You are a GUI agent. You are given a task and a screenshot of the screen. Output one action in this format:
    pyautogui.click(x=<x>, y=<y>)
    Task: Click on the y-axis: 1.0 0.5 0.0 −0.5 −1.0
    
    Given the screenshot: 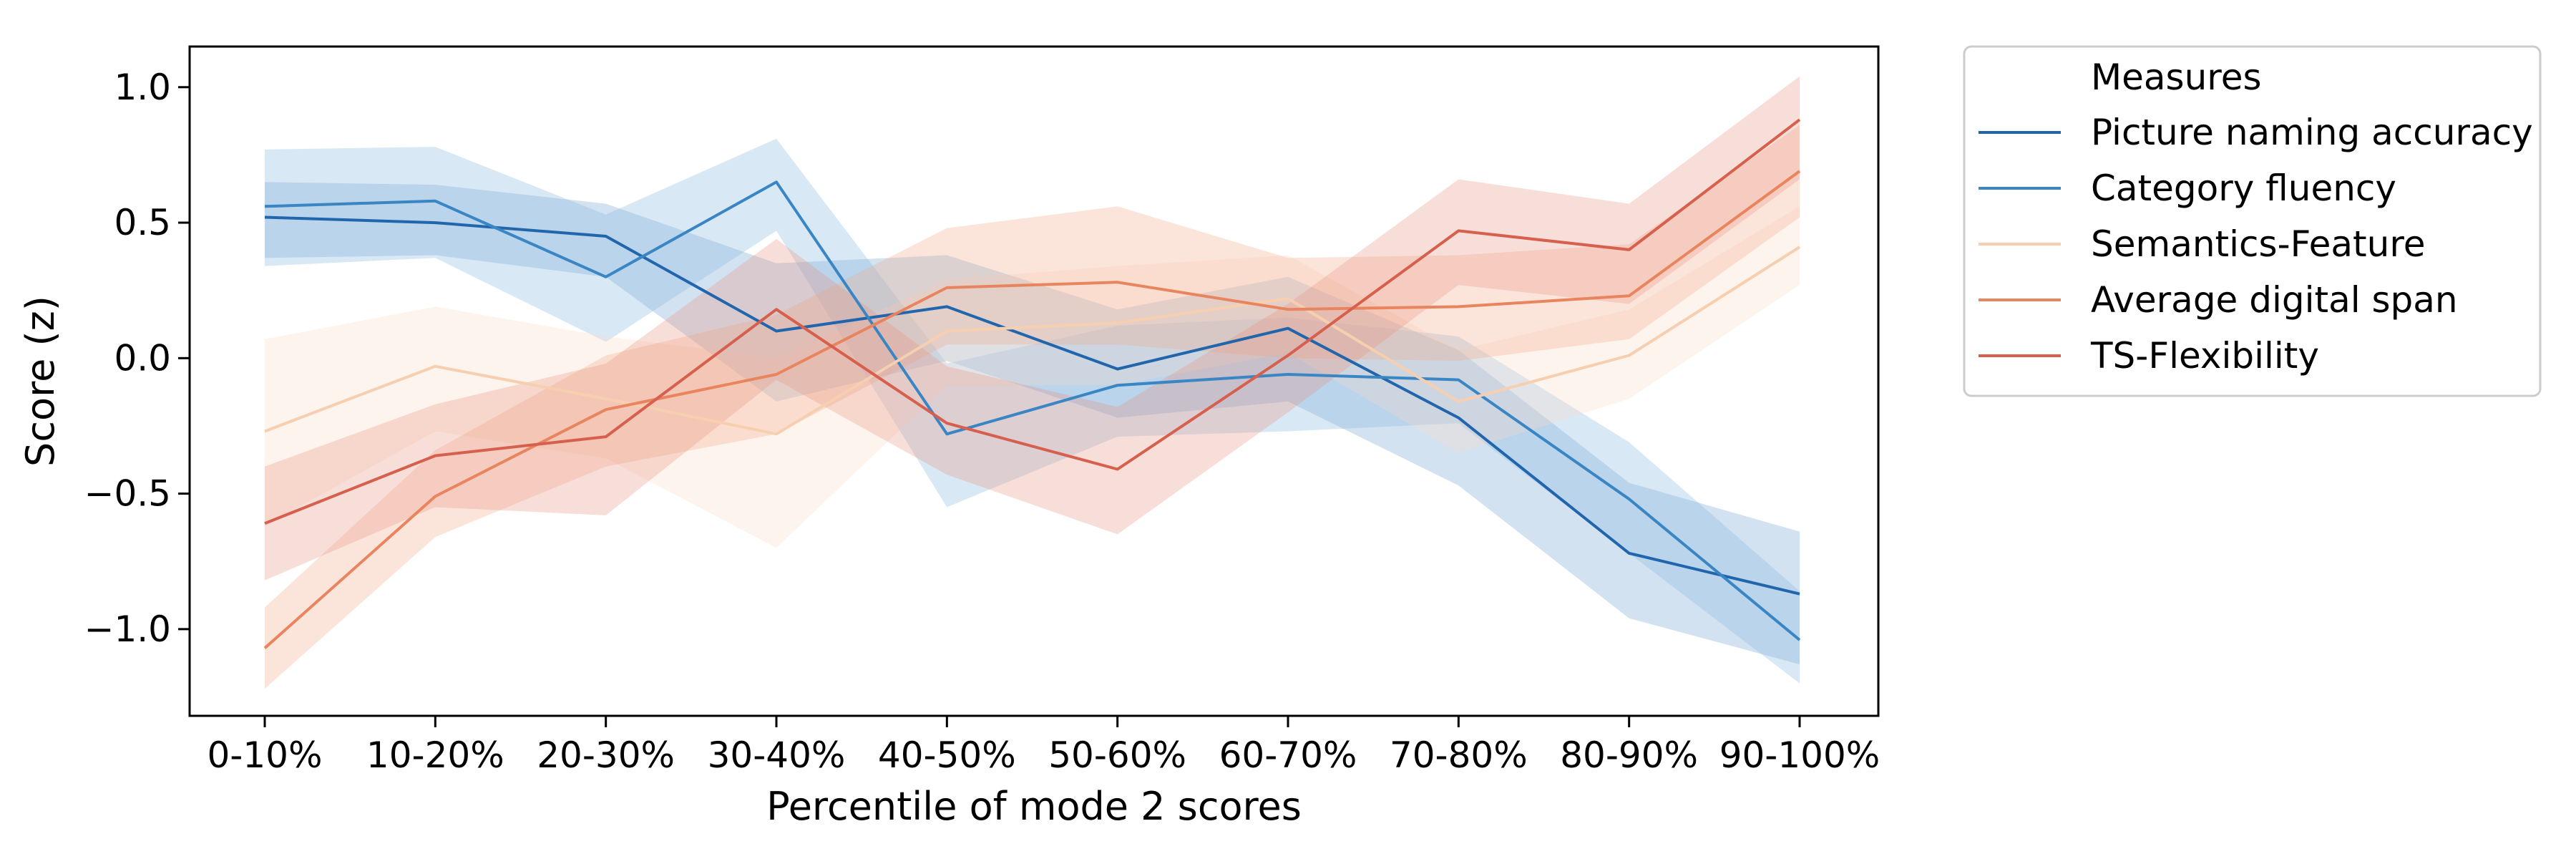 What is the action you would take?
    pyautogui.click(x=137, y=358)
    